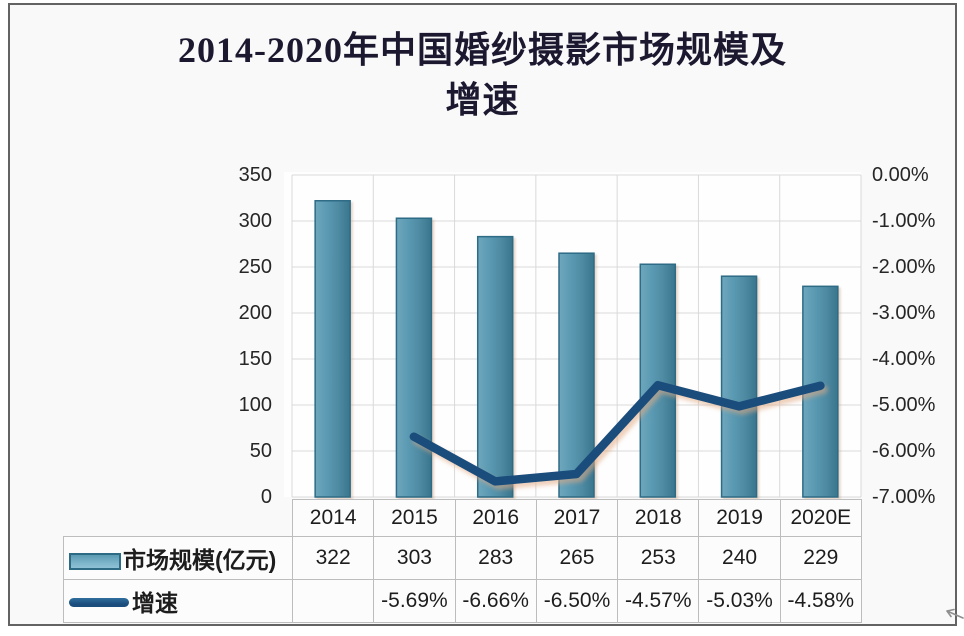 This screenshot has width=964, height=636. What do you see at coordinates (255, 405) in the screenshot?
I see `left-axis-tick: 100` at bounding box center [255, 405].